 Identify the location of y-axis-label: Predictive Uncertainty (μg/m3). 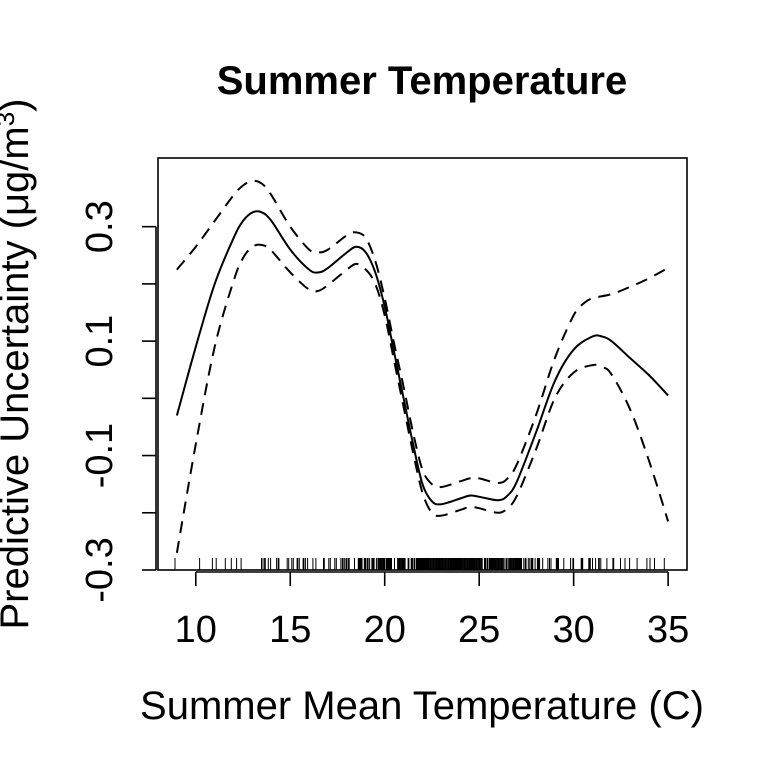
(18, 363).